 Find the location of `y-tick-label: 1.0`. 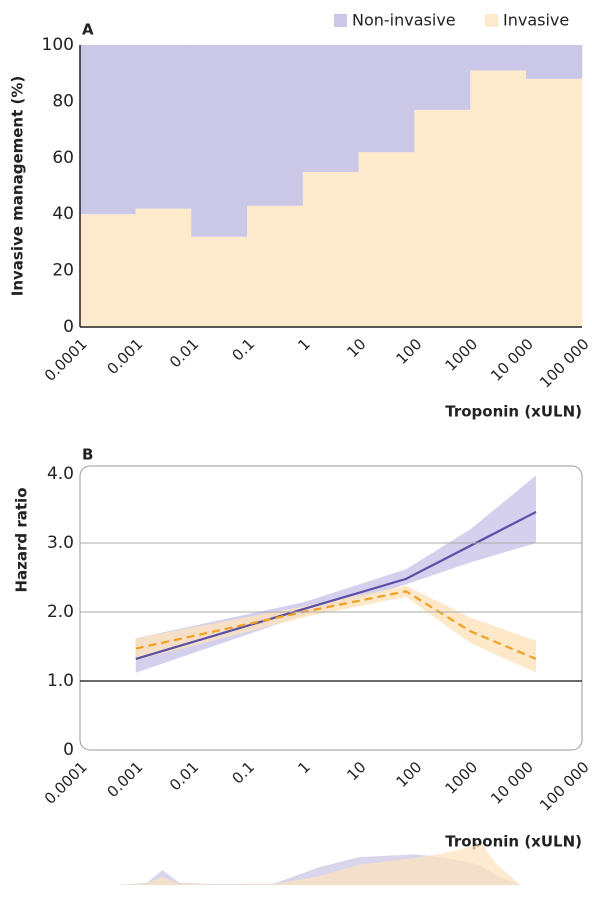

y-tick-label: 1.0 is located at coordinates (60, 681).